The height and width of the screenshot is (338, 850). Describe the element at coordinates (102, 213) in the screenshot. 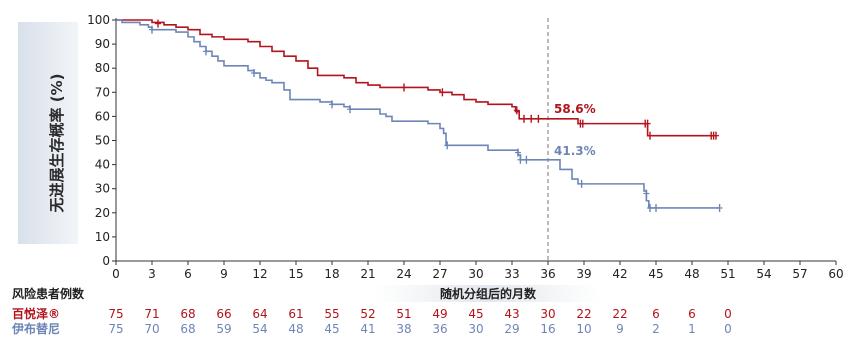

I see `y-tick-label: 20` at that location.